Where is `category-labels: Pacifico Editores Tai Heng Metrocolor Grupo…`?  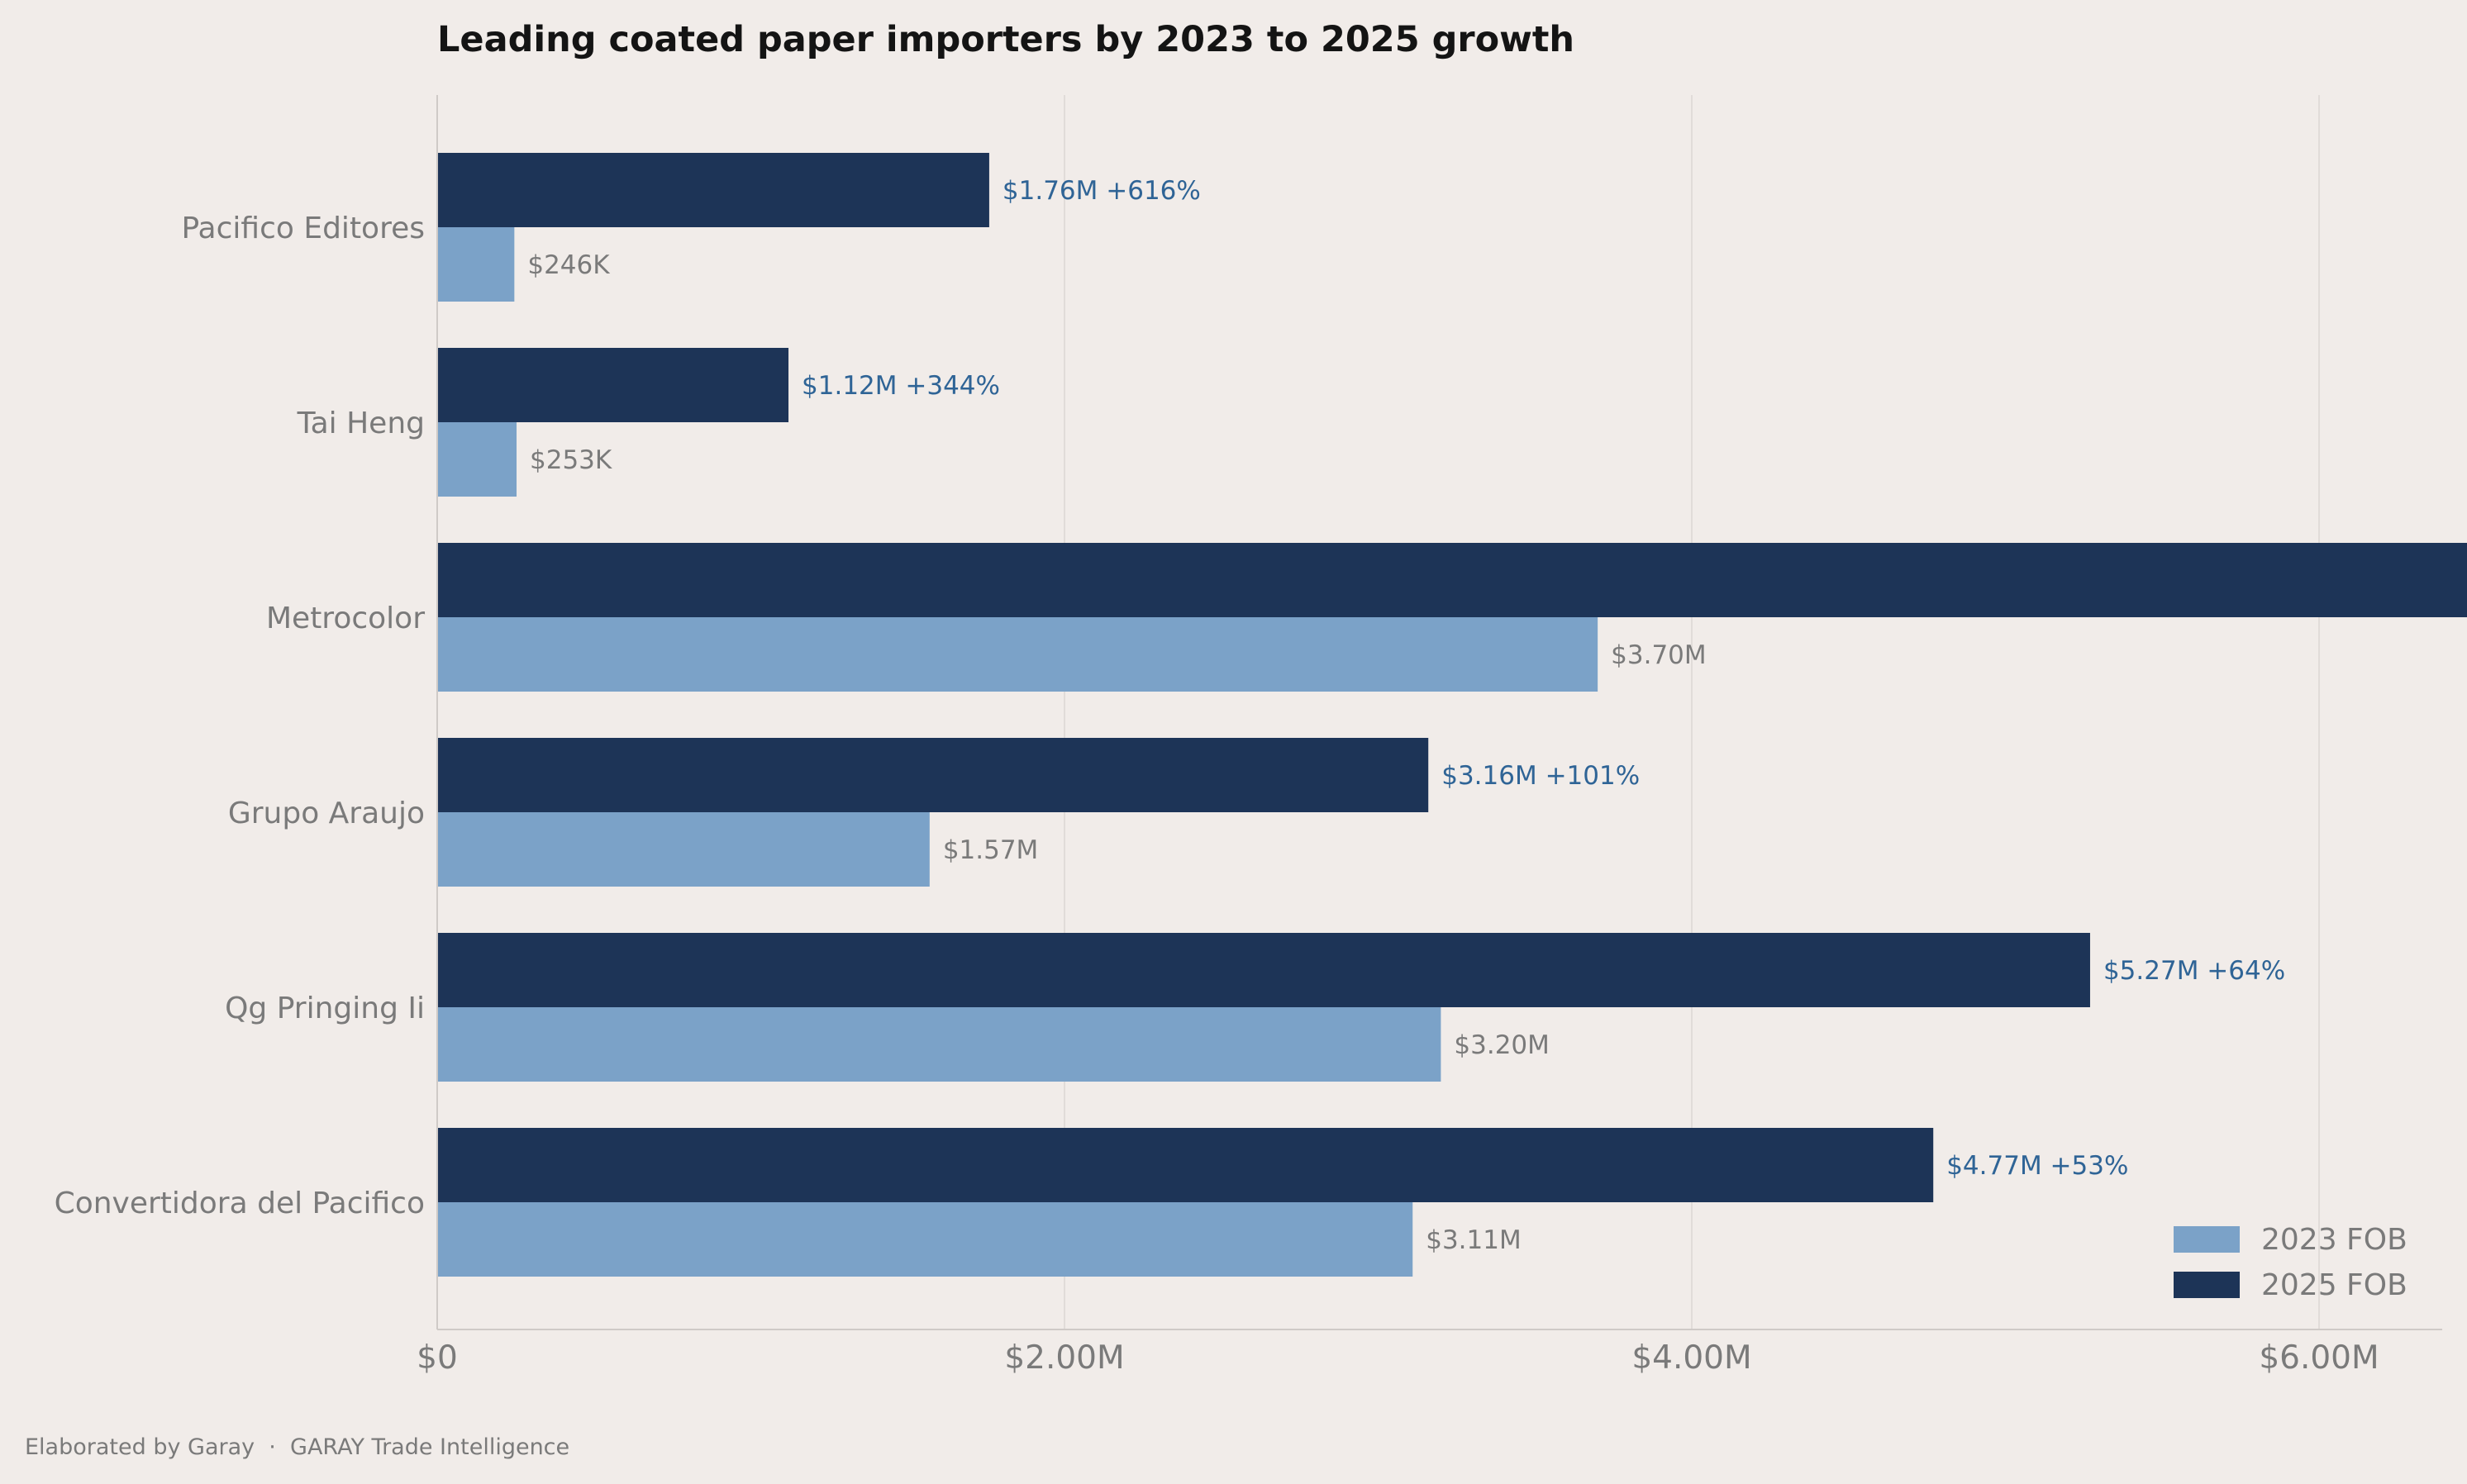 category-labels: Pacifico Editores Tai Heng Metrocolor Grupo… is located at coordinates (241, 716).